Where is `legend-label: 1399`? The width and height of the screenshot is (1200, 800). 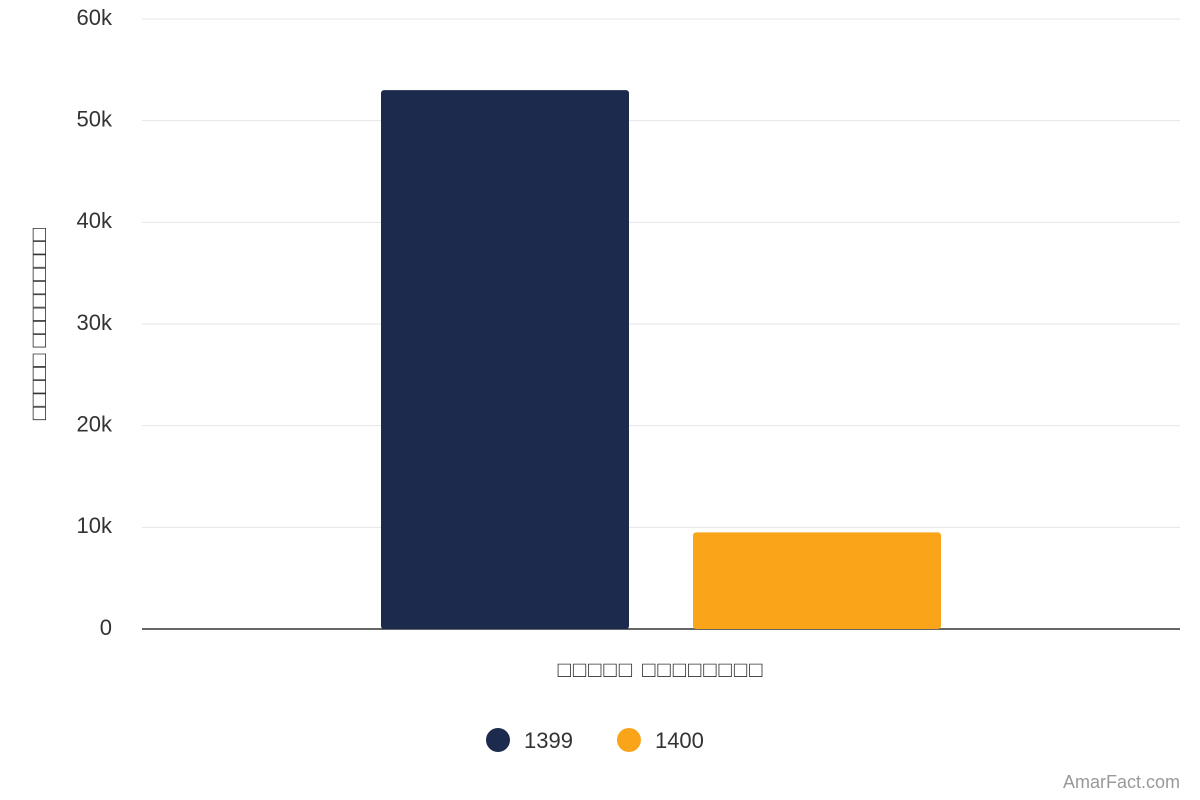
legend-label: 1399 is located at coordinates (548, 740).